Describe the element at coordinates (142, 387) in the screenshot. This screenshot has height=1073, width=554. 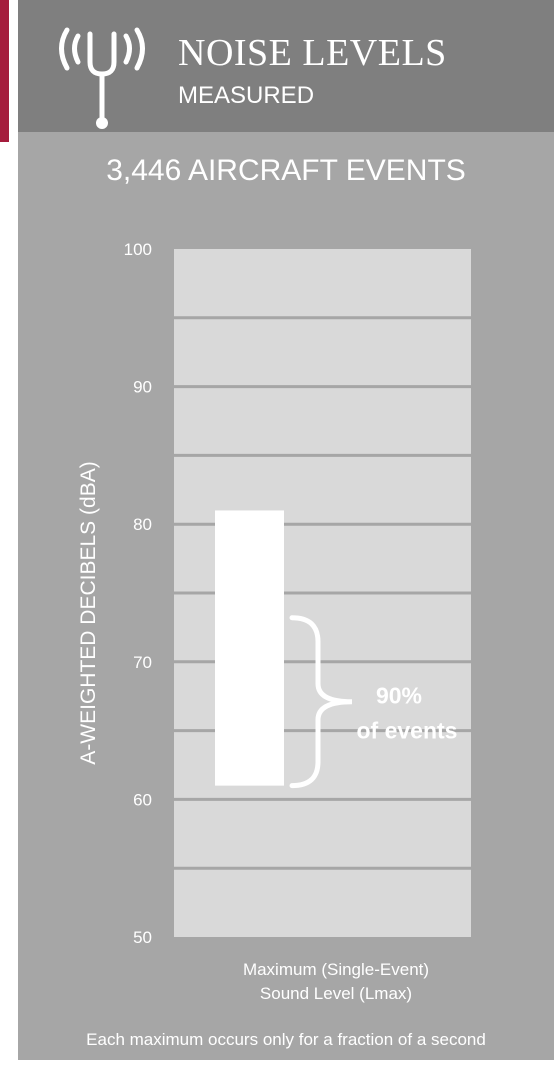
I see `y-tick-label: 90` at that location.